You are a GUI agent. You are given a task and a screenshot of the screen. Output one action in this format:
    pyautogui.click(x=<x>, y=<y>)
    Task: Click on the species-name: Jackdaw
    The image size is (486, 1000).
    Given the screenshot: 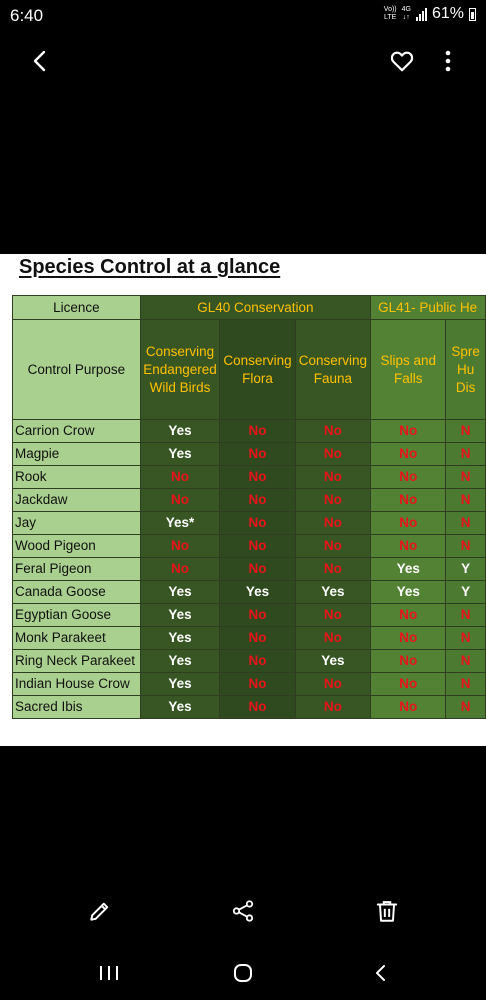 What is the action you would take?
    pyautogui.click(x=76, y=500)
    